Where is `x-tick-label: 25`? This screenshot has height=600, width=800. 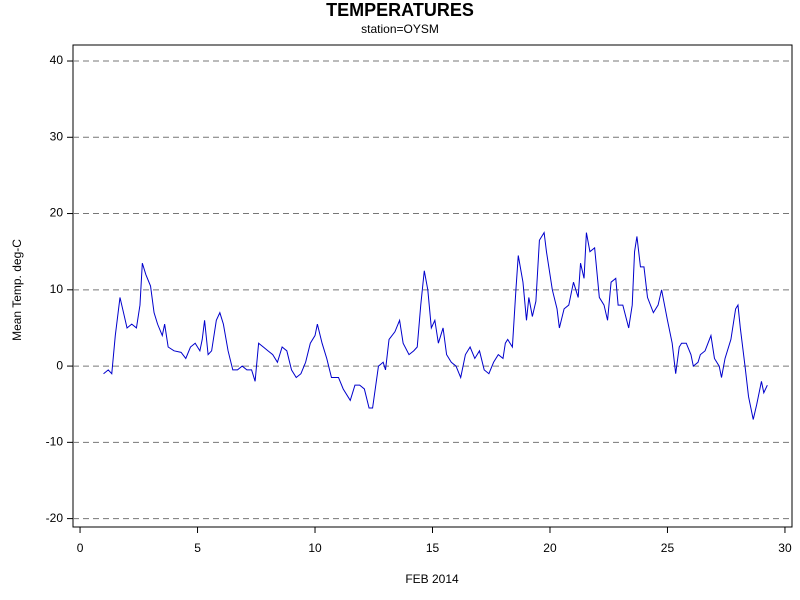 x-tick-label: 25 is located at coordinates (668, 548).